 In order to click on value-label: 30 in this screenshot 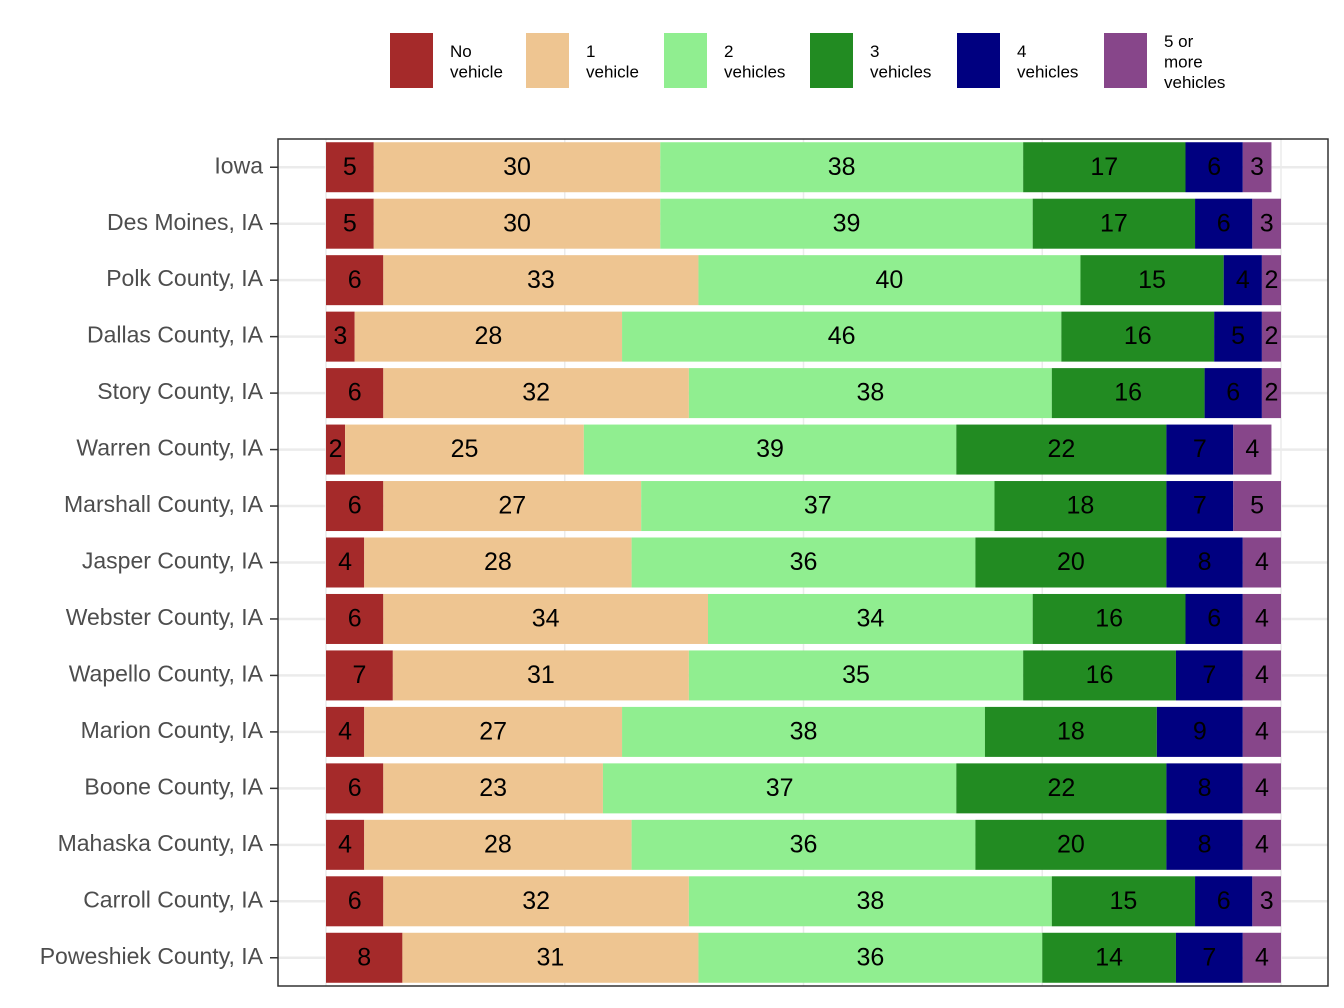, I will do `click(517, 167)`.